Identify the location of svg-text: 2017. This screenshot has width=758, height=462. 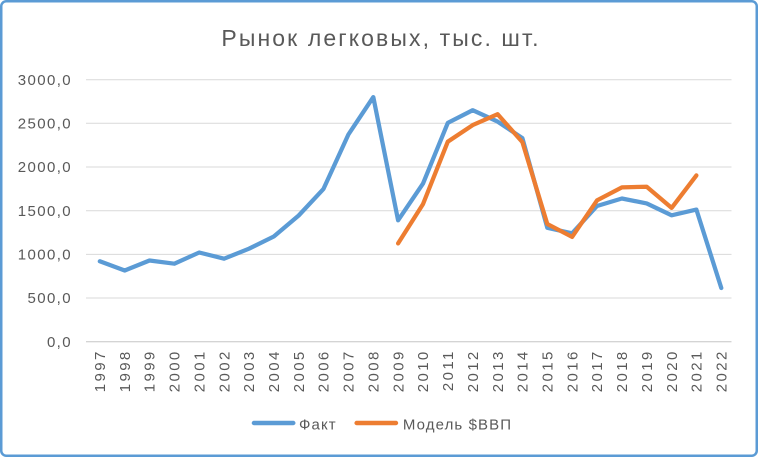
(597, 370).